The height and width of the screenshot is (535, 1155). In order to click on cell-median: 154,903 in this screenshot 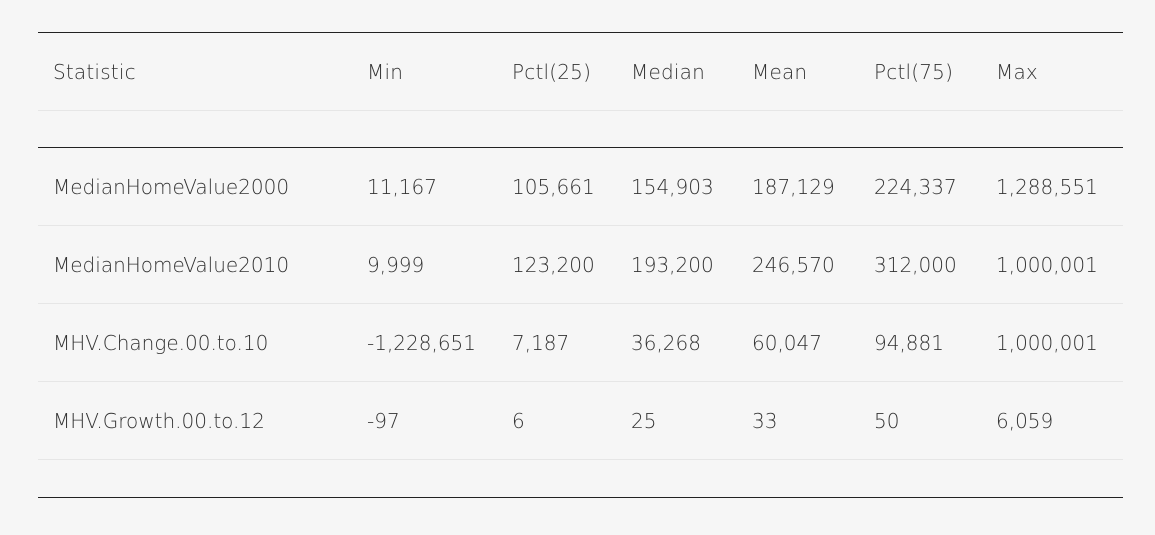, I will do `click(676, 186)`.